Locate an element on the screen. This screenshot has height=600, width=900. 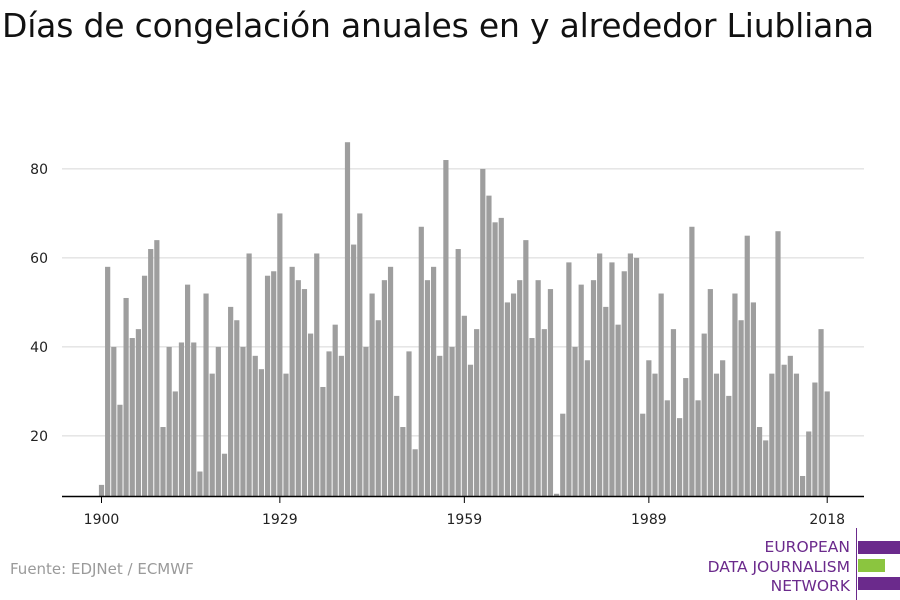
bar-1915 is located at coordinates (194, 419).